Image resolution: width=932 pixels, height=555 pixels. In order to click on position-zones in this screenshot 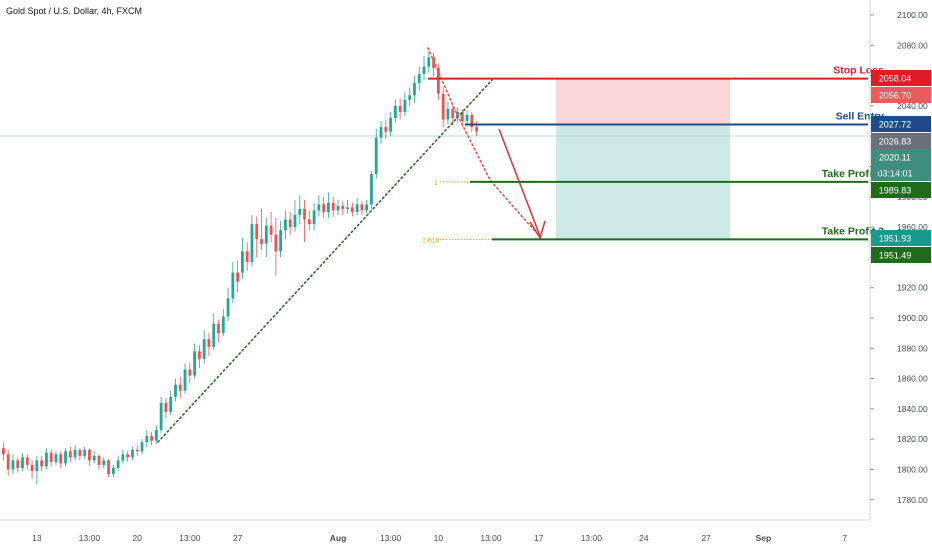, I will do `click(643, 159)`.